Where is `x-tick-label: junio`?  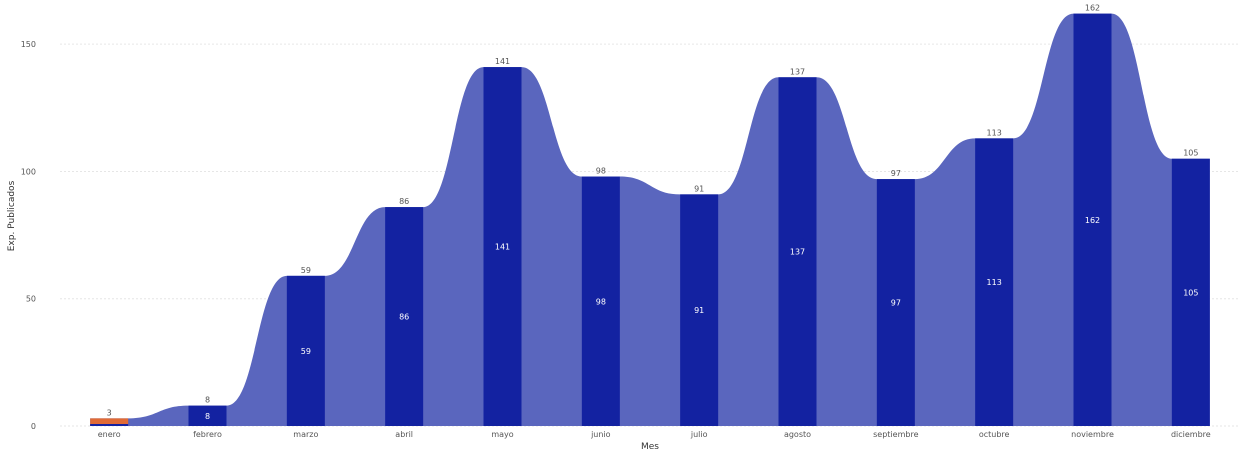
x-tick-label: junio is located at coordinates (600, 434).